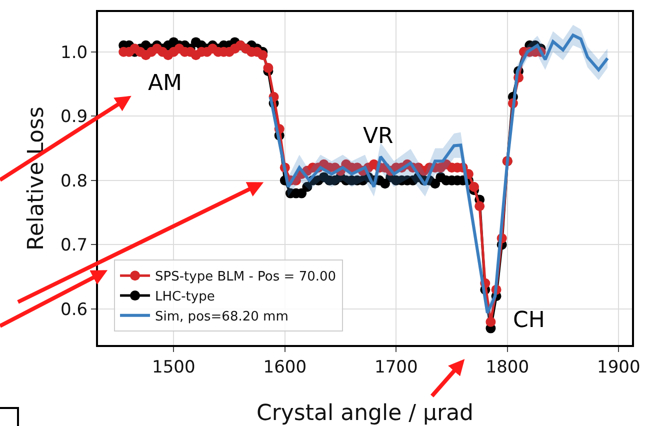 Image resolution: width=654 pixels, height=426 pixels. What do you see at coordinates (165, 83) in the screenshot?
I see `annotation: AM` at bounding box center [165, 83].